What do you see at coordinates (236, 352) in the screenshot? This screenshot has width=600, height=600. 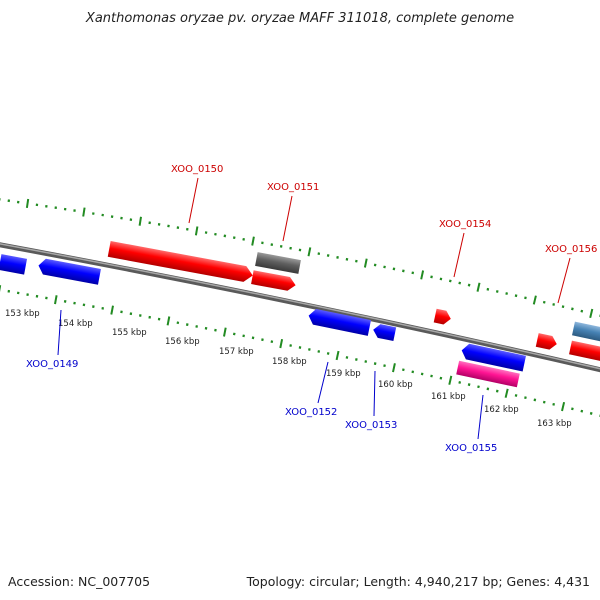 I see `ruler-label: 157 kbp` at bounding box center [236, 352].